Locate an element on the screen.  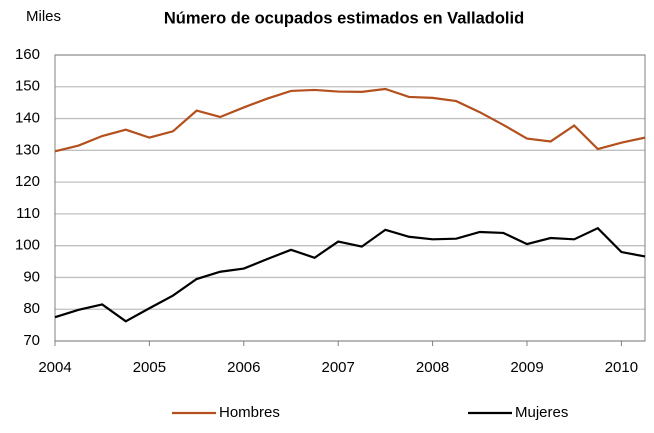
x-tick-label: 2008 is located at coordinates (432, 367).